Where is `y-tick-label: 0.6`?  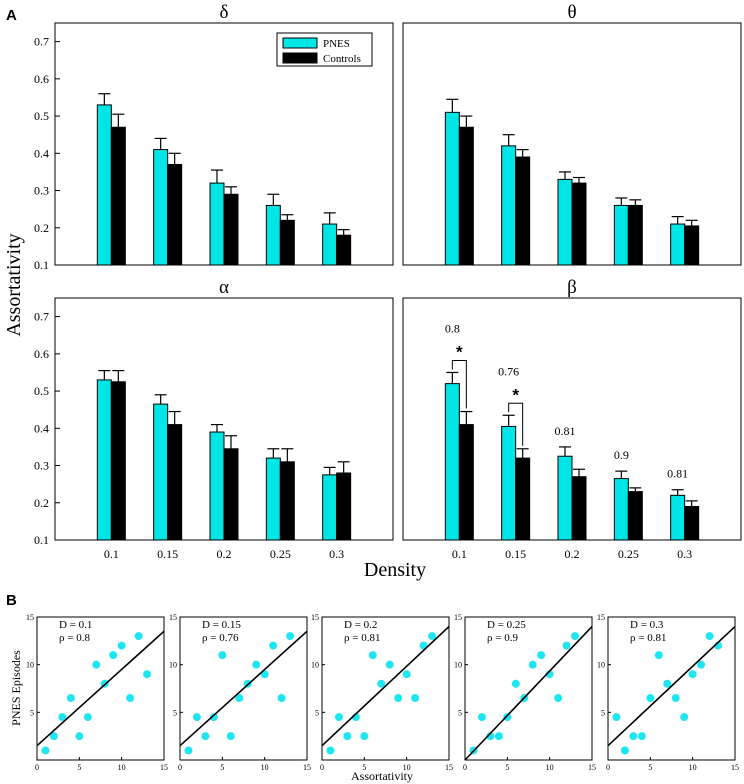
y-tick-label: 0.6 is located at coordinates (41, 354).